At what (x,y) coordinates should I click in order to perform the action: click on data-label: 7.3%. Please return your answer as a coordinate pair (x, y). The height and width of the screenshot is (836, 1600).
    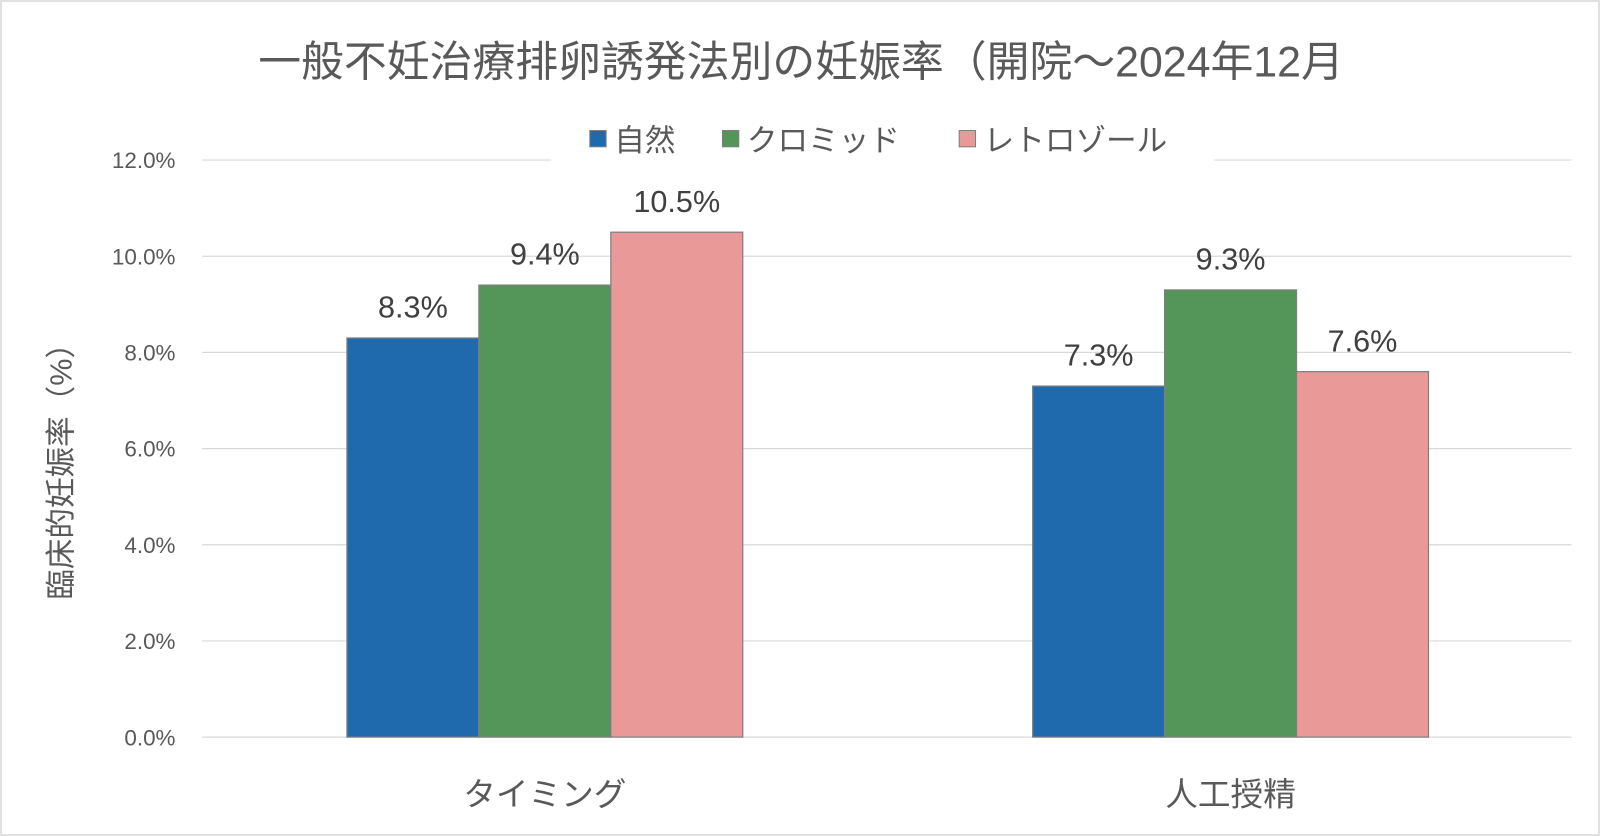
    Looking at the image, I should click on (1099, 356).